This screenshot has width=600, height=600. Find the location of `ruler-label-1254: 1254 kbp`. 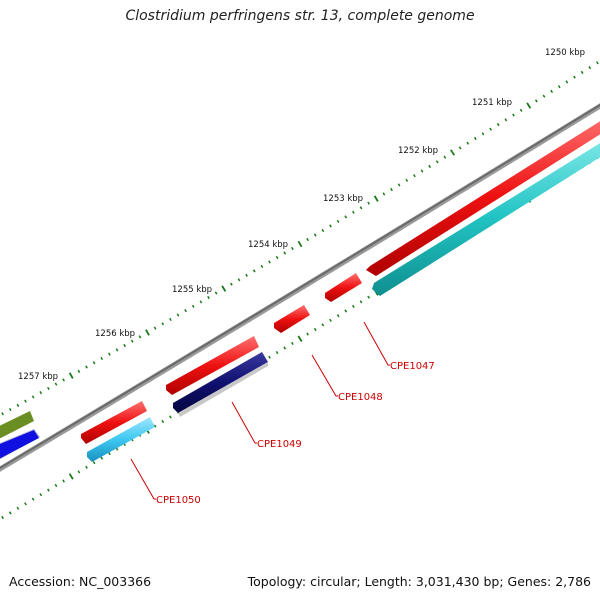

ruler-label-1254: 1254 kbp is located at coordinates (268, 245).